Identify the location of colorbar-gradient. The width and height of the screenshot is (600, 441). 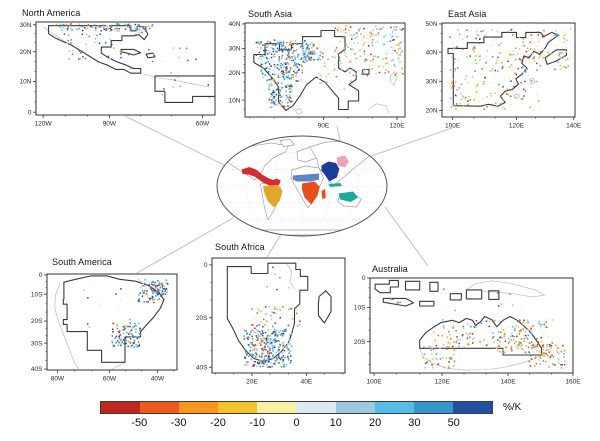
(296, 407).